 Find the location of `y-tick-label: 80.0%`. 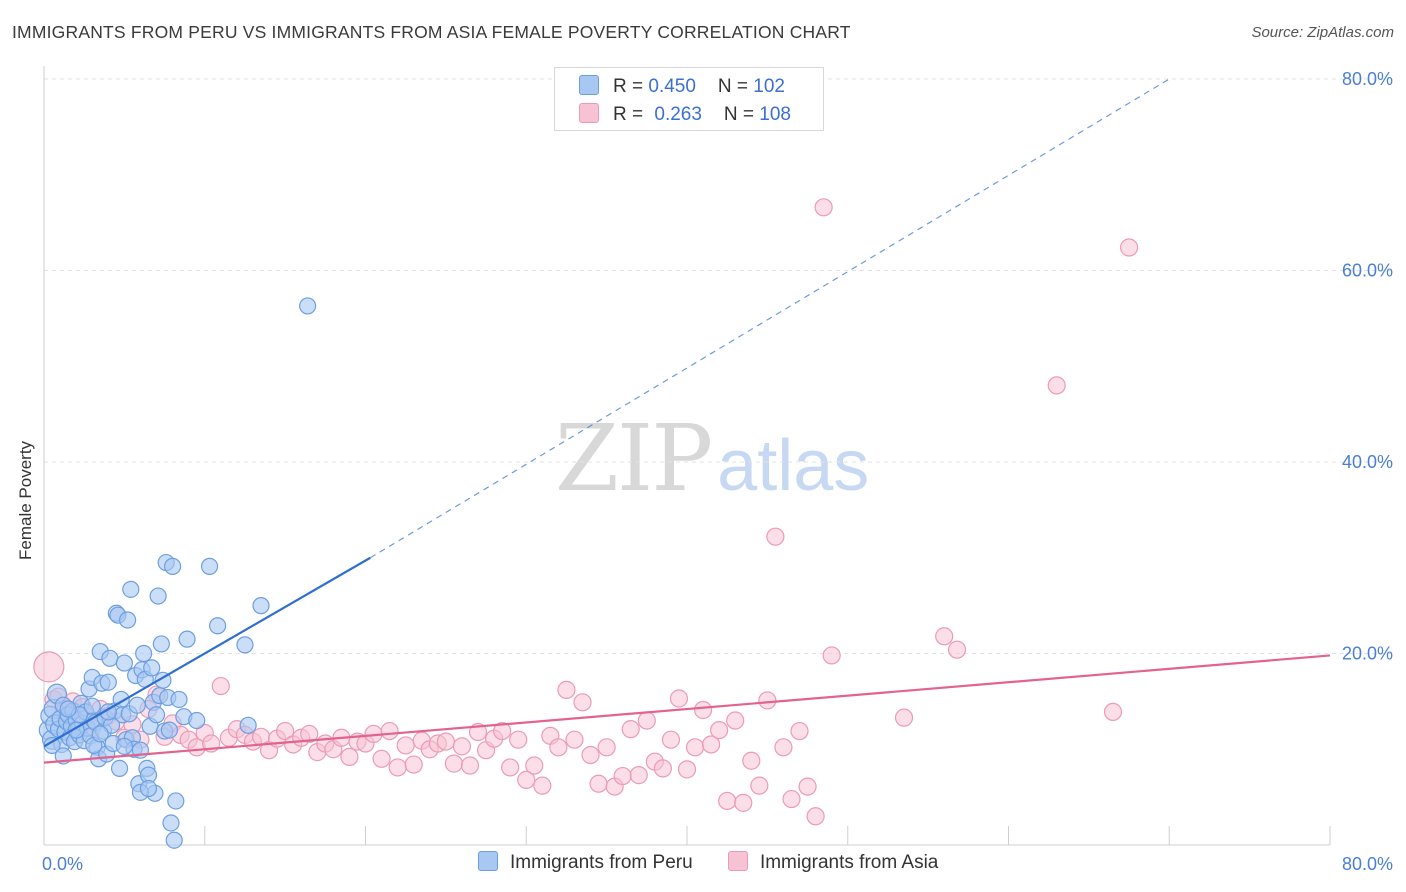

y-tick-label: 80.0% is located at coordinates (1367, 79).